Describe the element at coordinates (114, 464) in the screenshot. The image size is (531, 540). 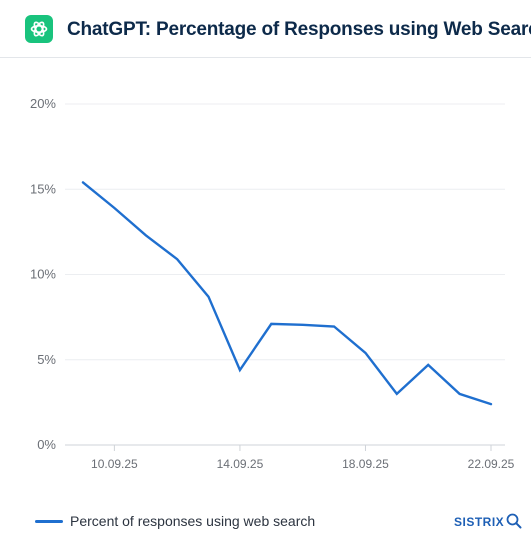
I see `x-tick-label: 10.09.25` at that location.